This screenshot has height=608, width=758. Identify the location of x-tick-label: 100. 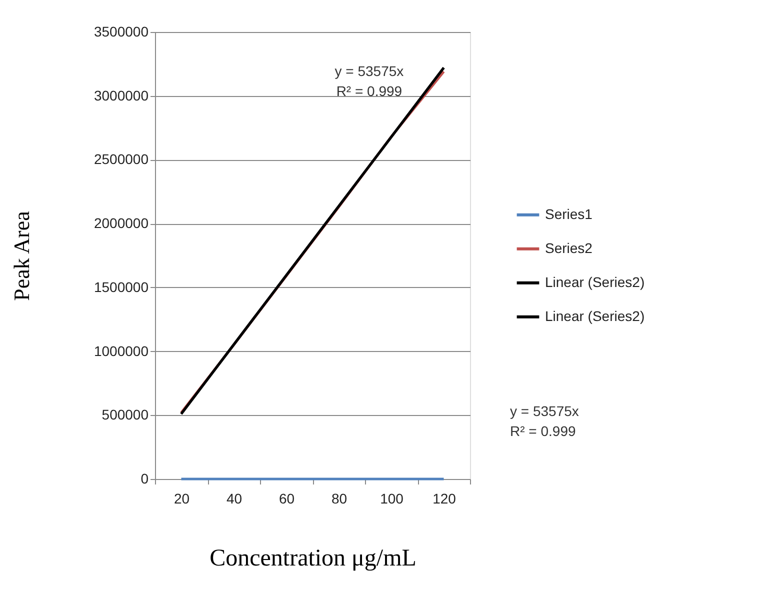
(392, 498).